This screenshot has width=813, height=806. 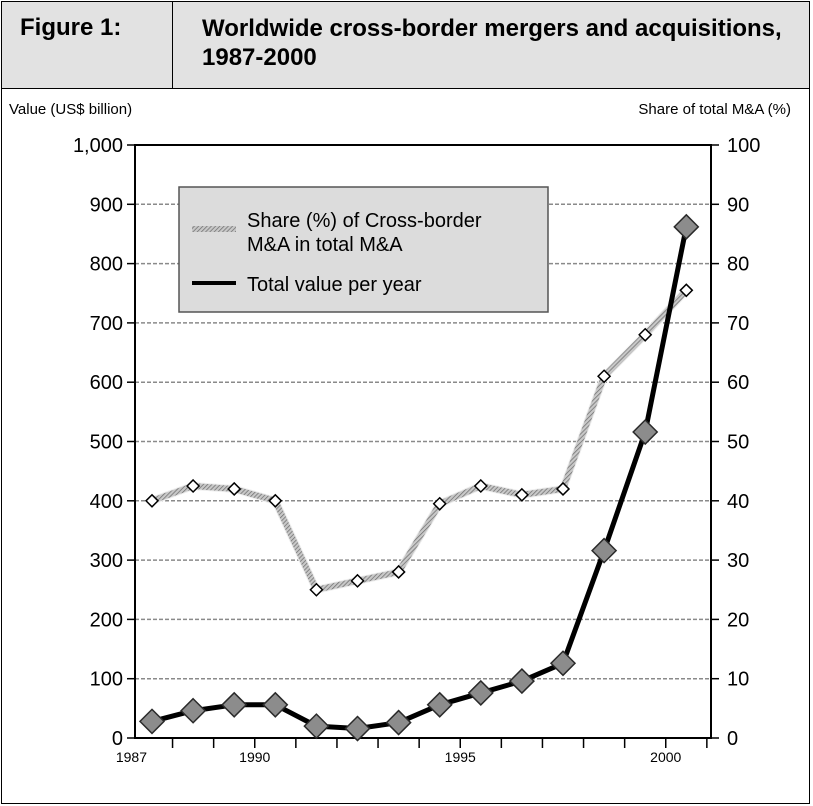 What do you see at coordinates (325, 245) in the screenshot?
I see `legend-label-share-line2: M&A in total M&A` at bounding box center [325, 245].